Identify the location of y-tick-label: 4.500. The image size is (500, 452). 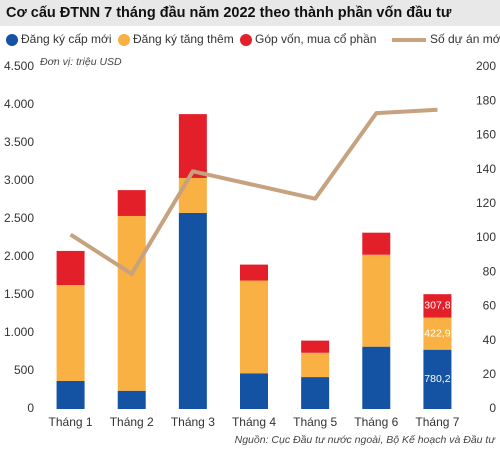
(19, 66).